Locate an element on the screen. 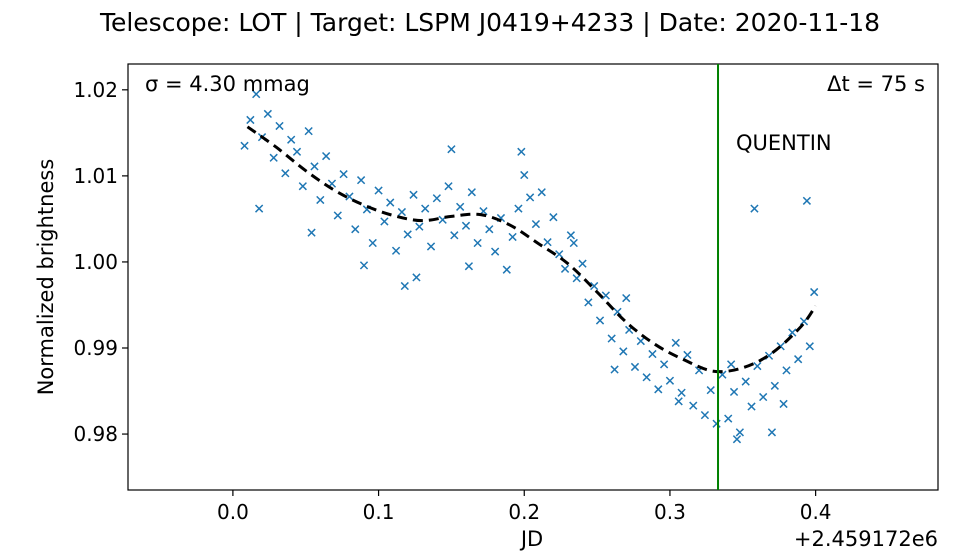 The width and height of the screenshot is (970, 552). x-axis-offset-label: +2.459172e6 is located at coordinates (866, 539).